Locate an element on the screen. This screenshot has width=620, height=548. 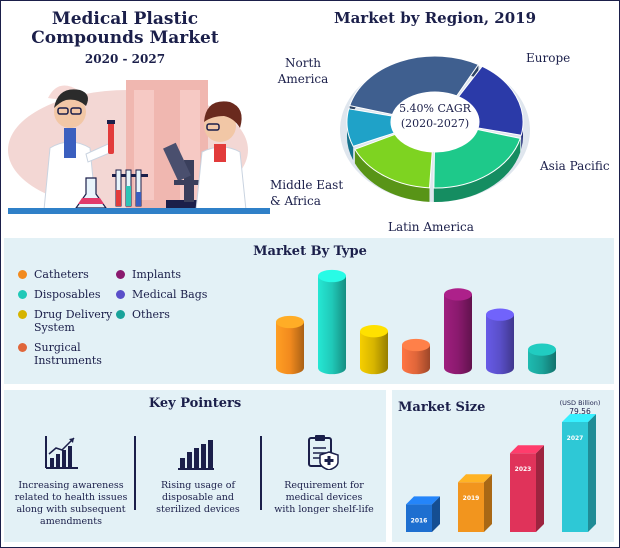
type-bar-implants is located at coordinates (458, 331).